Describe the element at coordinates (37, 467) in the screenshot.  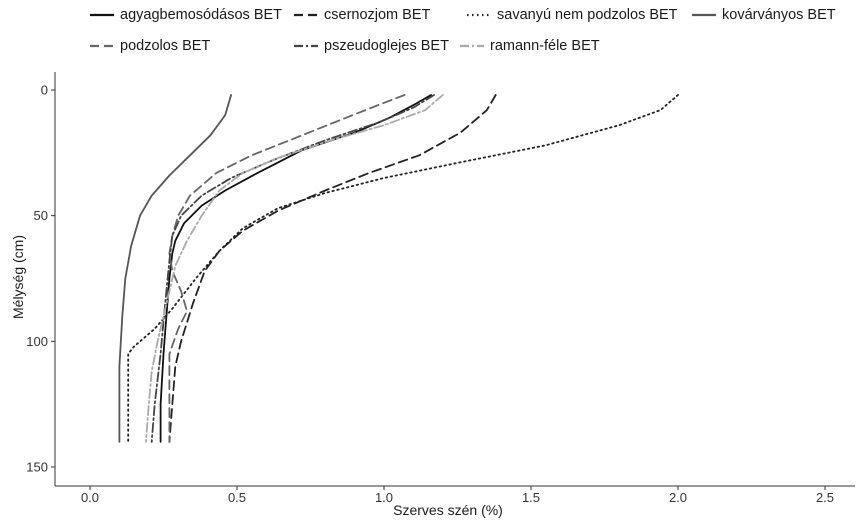
I see `y-tick-label: 150` at that location.